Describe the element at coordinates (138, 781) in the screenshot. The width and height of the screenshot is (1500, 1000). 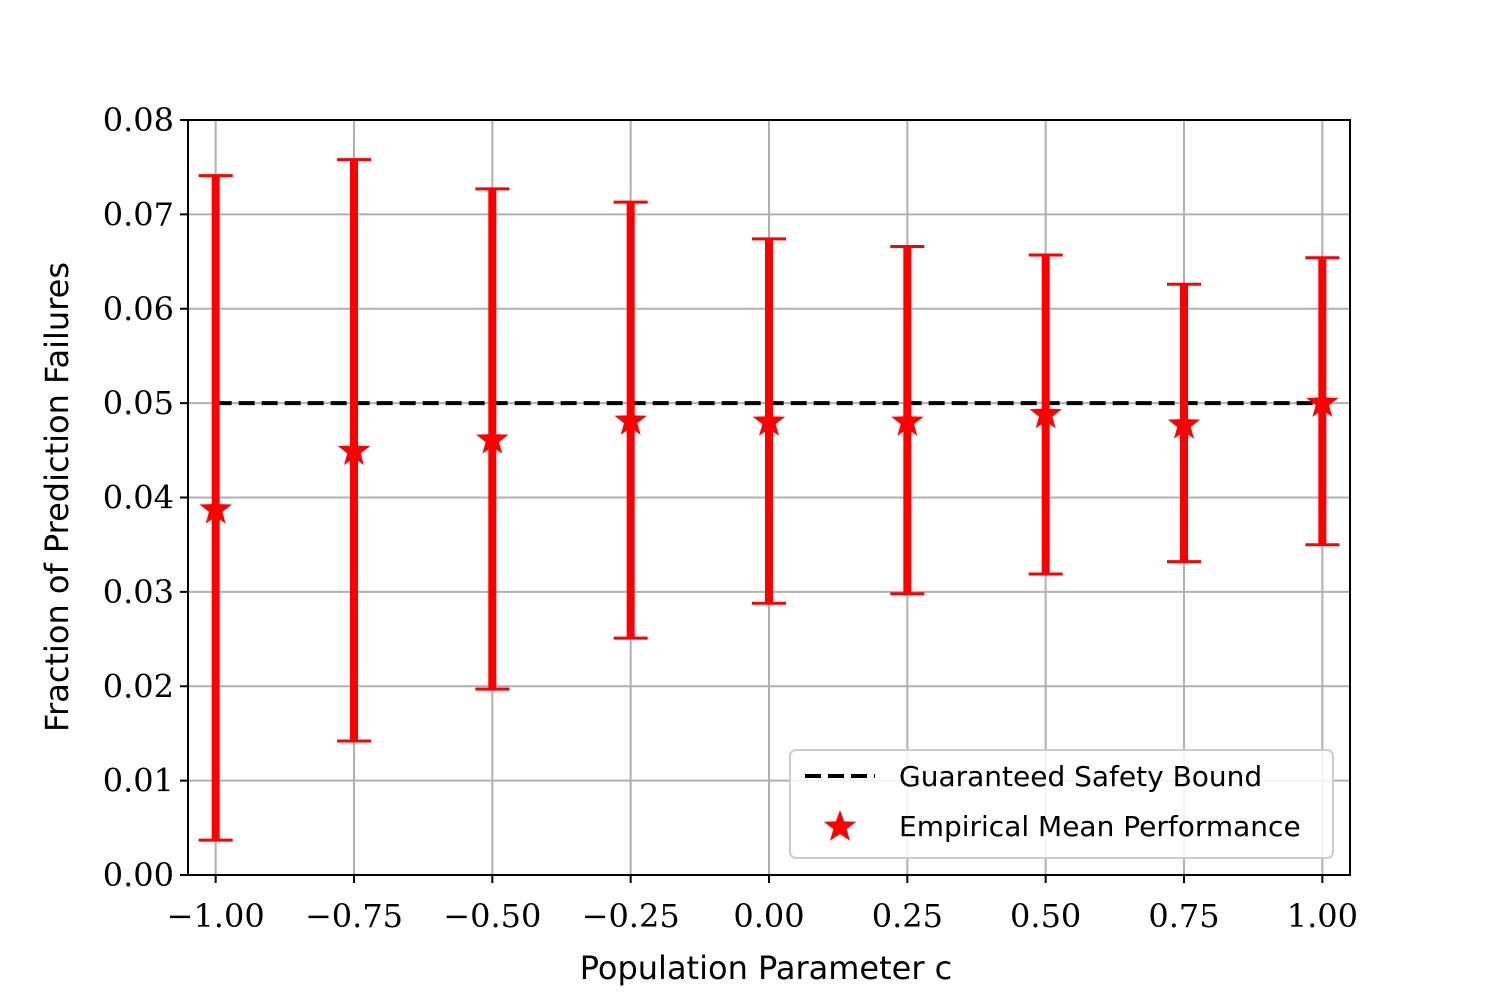
I see `y-tick-label: 0.01` at that location.